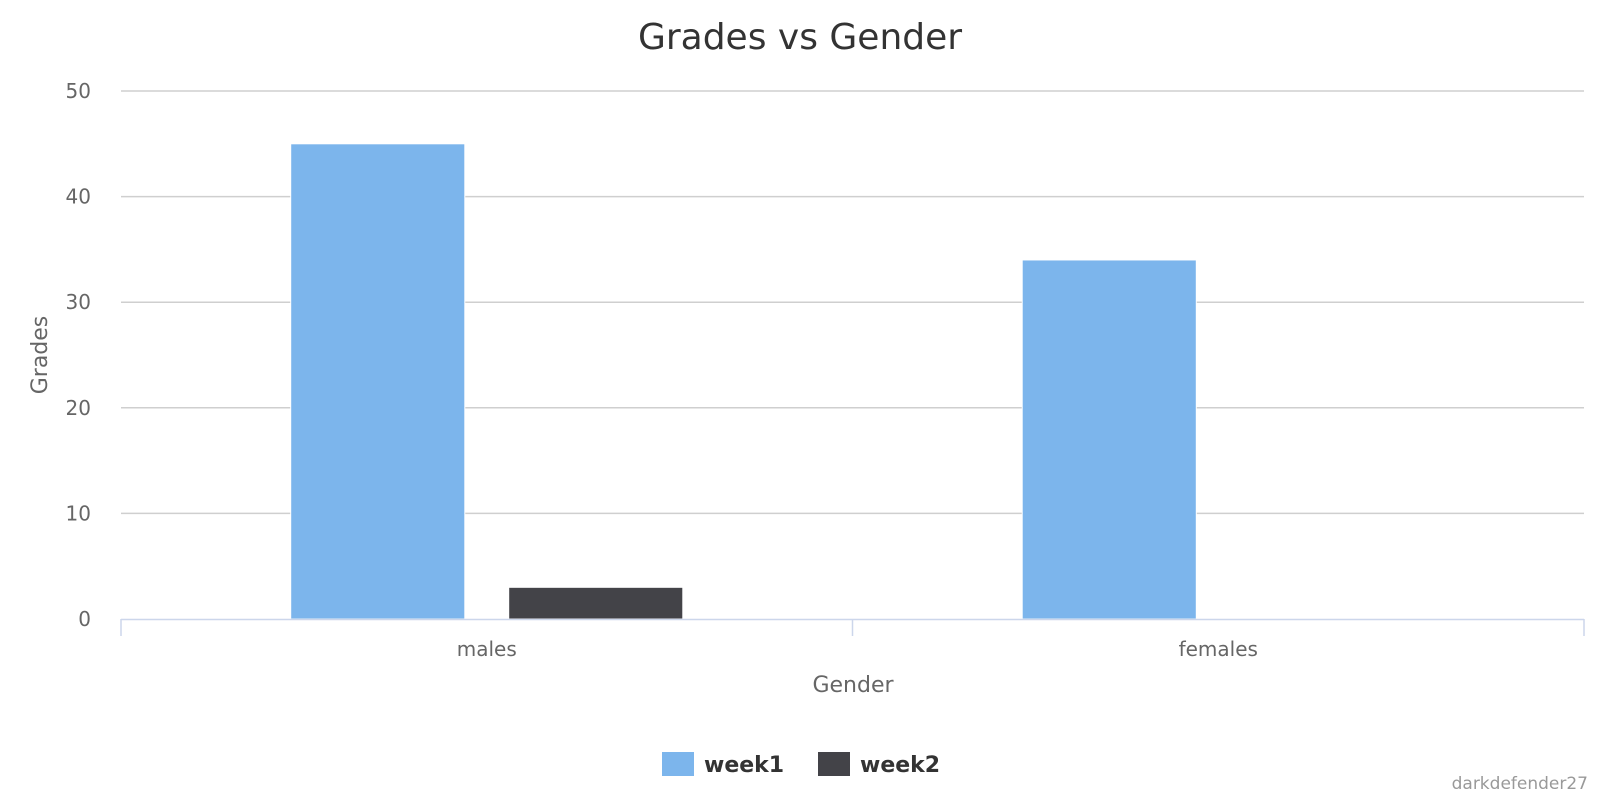 The width and height of the screenshot is (1600, 800). What do you see at coordinates (596, 603) in the screenshot?
I see `bar-week2-males` at bounding box center [596, 603].